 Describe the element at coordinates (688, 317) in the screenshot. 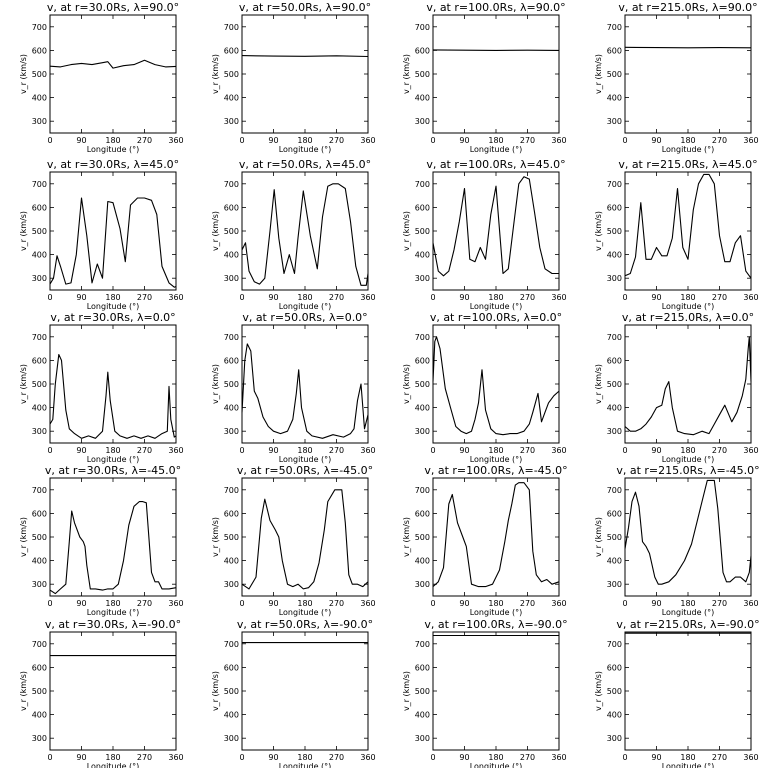

I see `panel-title: v, at r=215.0Rs, λ=0.0°` at that location.